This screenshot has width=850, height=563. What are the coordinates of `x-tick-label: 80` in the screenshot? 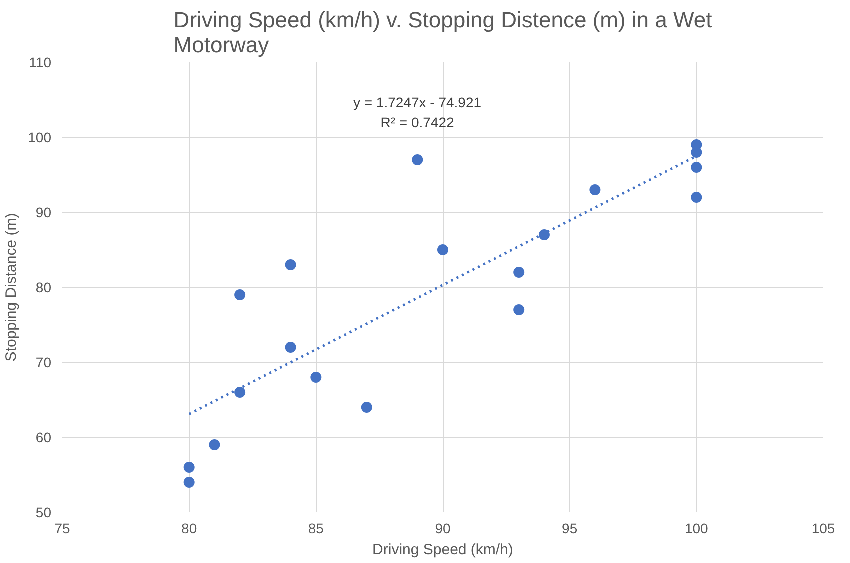 It's located at (190, 528).